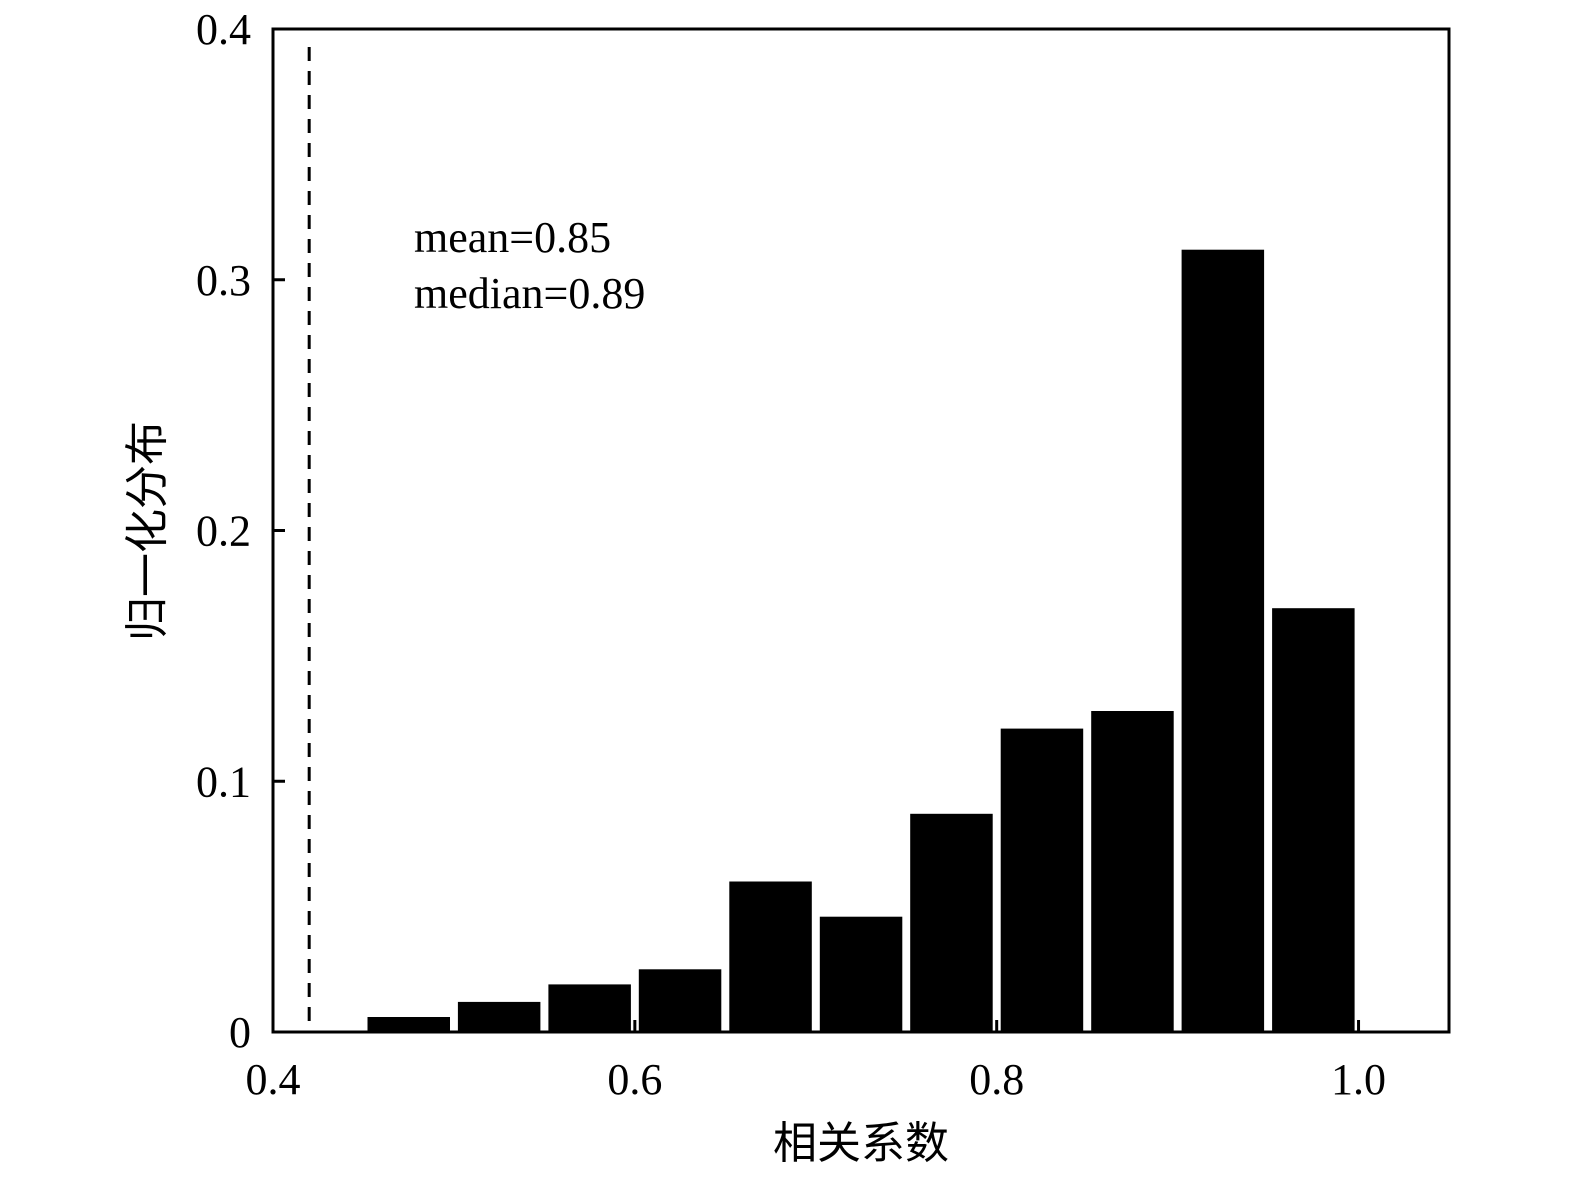  What do you see at coordinates (512, 237) in the screenshot?
I see `mean-annotation: mean=0.85` at bounding box center [512, 237].